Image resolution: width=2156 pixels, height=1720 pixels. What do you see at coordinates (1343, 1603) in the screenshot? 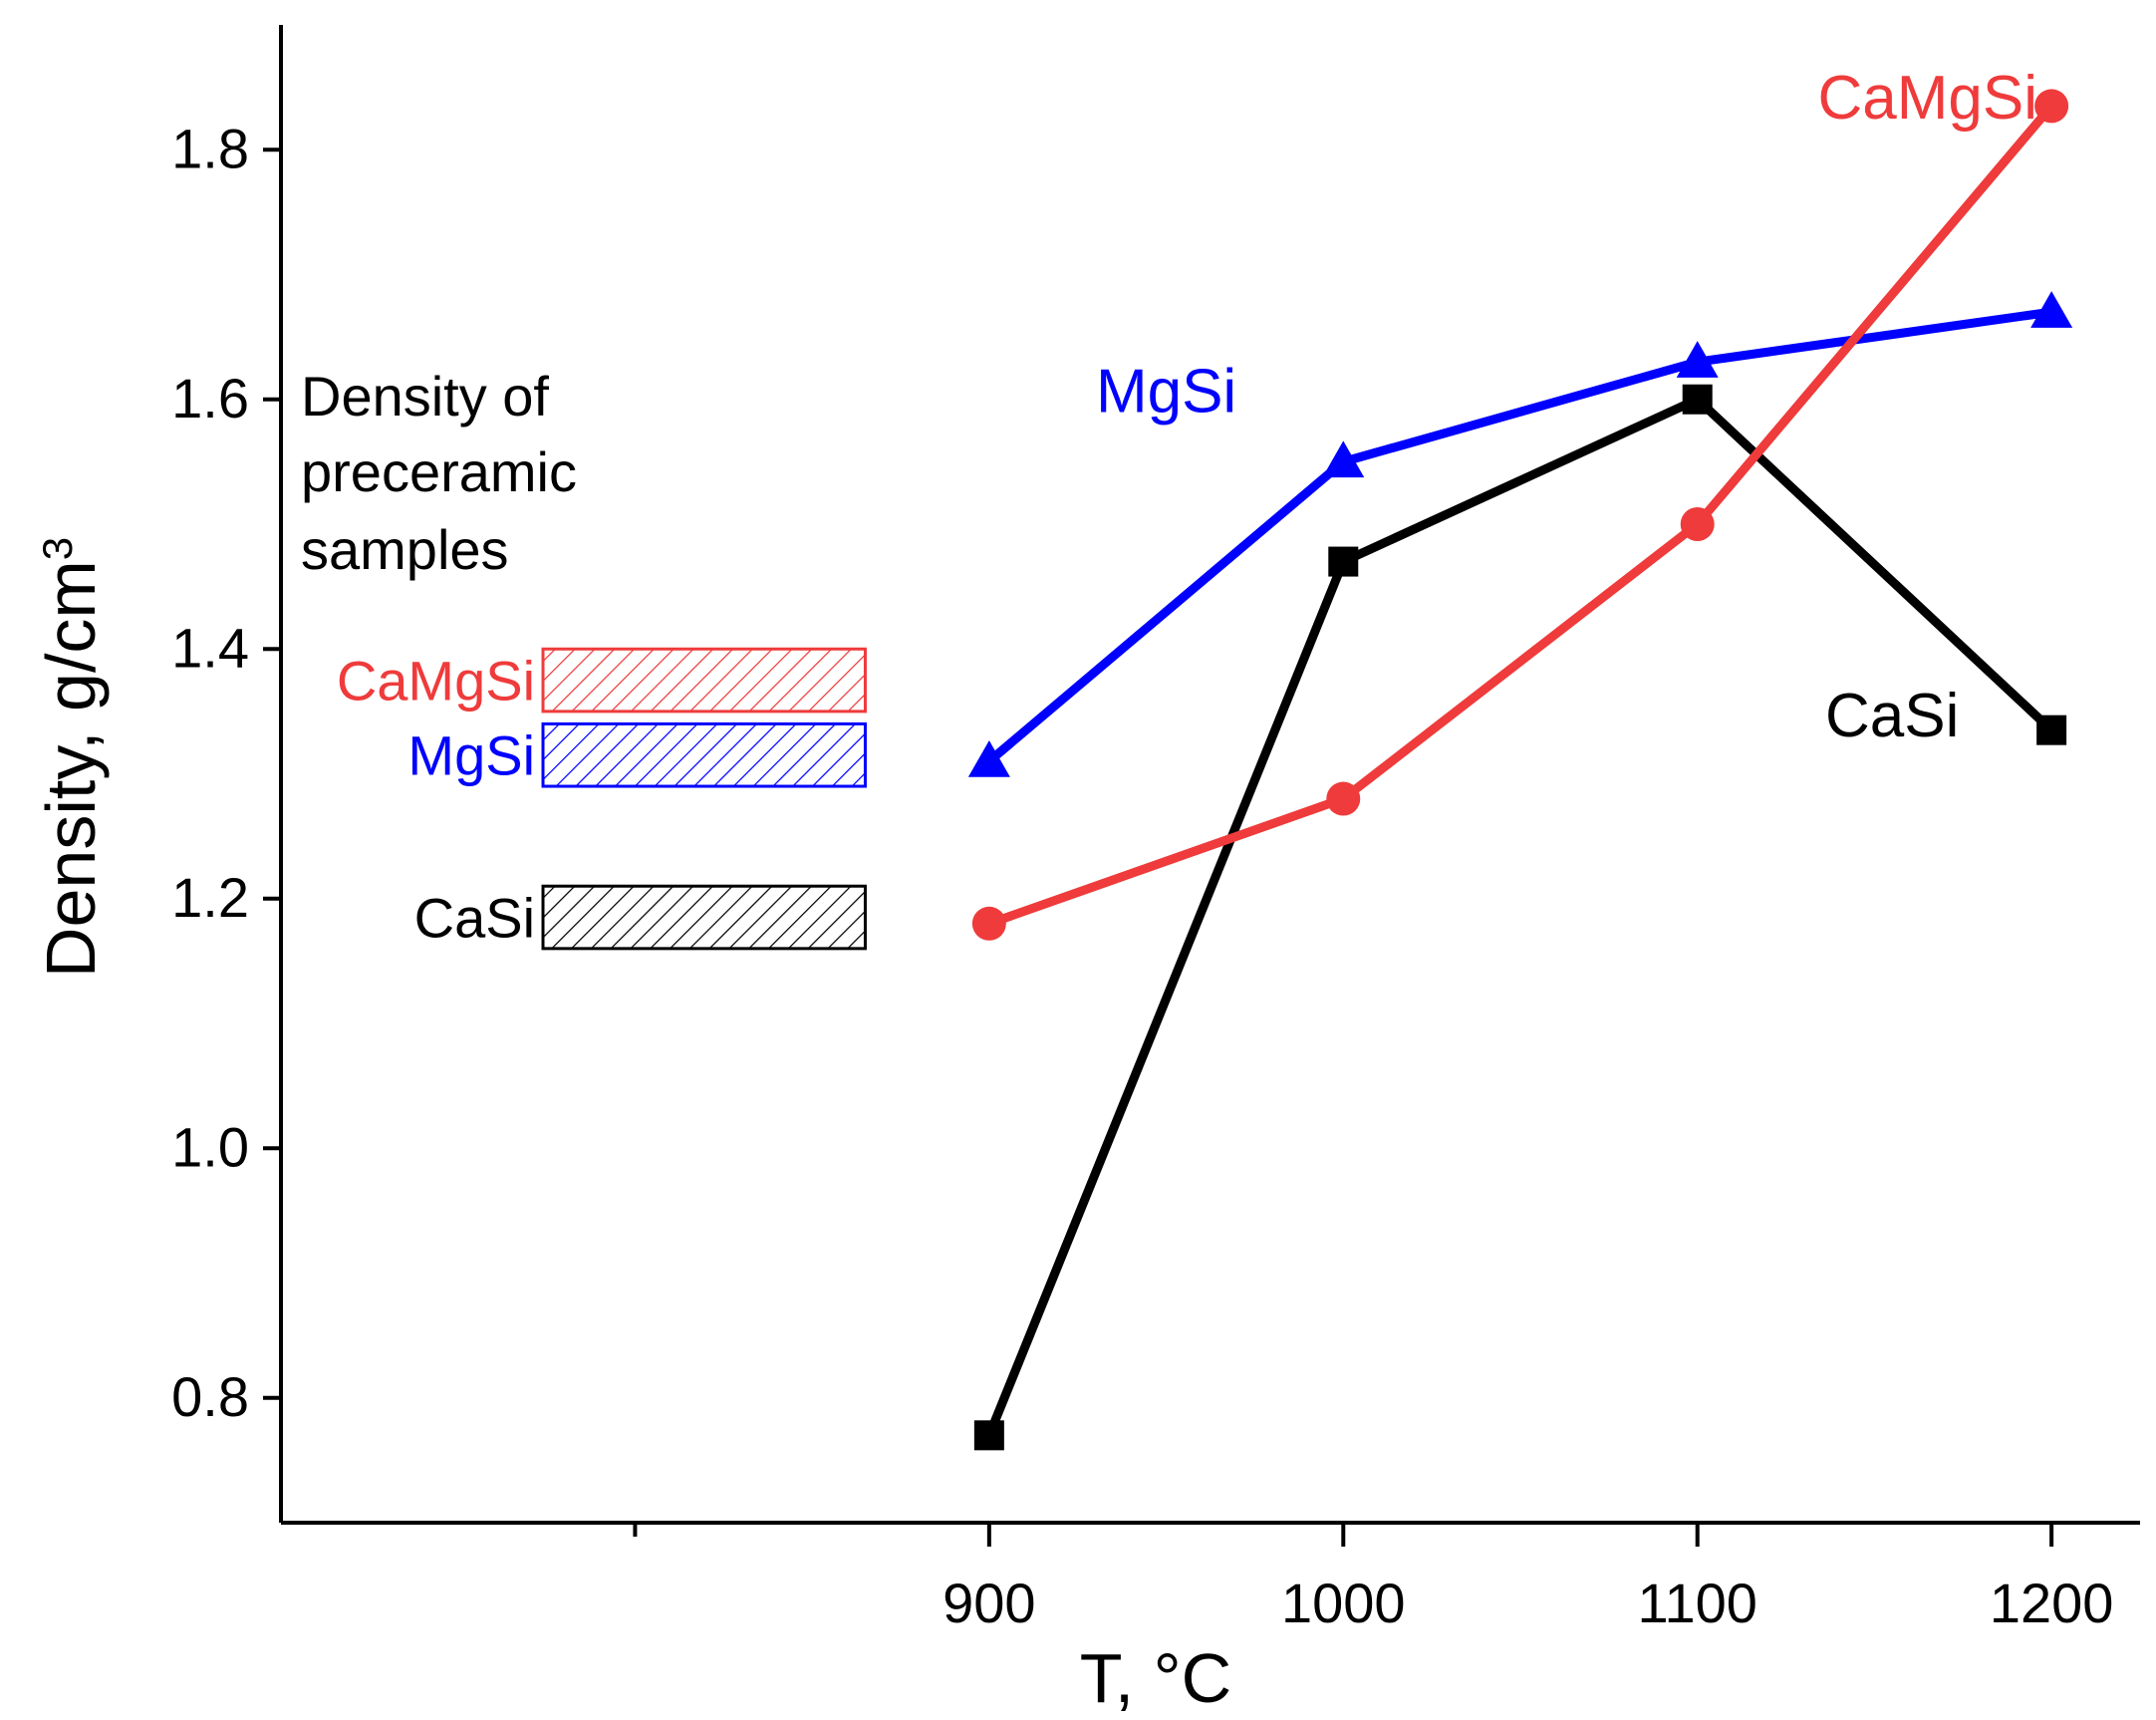
I see `x-tick-label-2: 1000` at bounding box center [1343, 1603].